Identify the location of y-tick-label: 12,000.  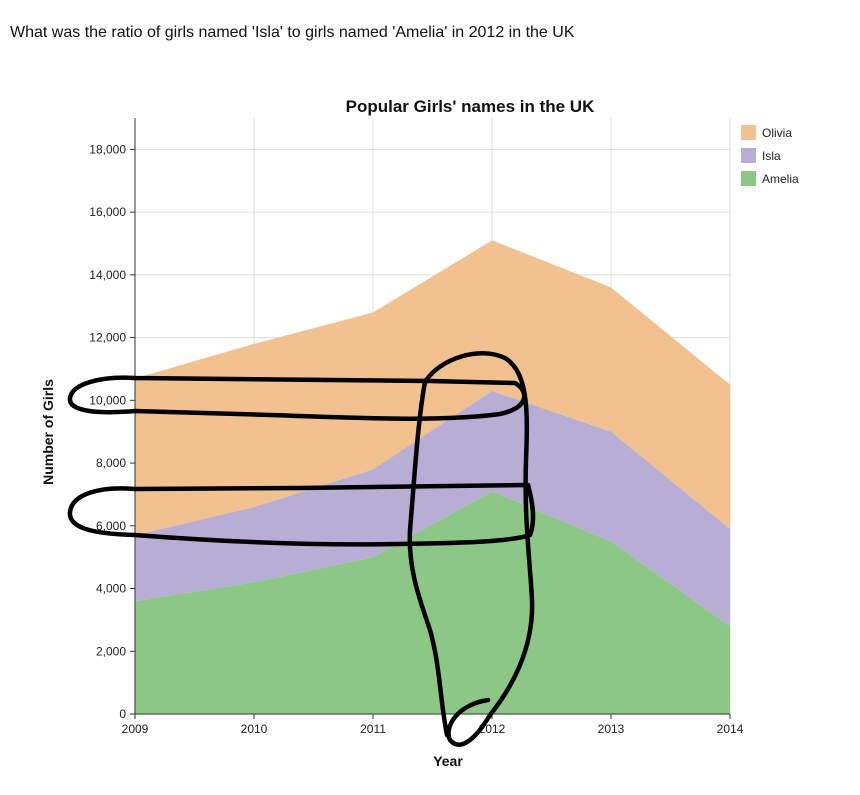
(107, 338).